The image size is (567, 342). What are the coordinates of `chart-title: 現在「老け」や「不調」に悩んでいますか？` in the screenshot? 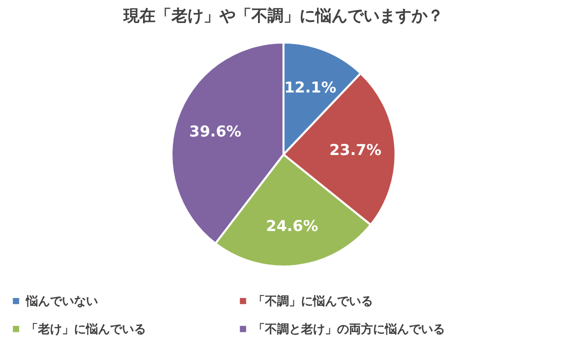 It's located at (283, 15).